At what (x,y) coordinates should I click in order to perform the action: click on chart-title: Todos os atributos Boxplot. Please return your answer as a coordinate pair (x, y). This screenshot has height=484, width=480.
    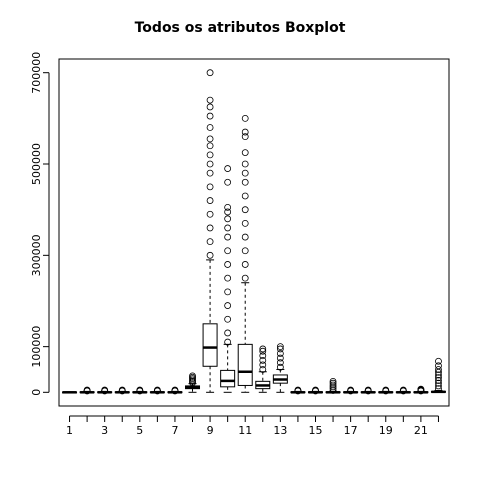
    Looking at the image, I should click on (240, 28).